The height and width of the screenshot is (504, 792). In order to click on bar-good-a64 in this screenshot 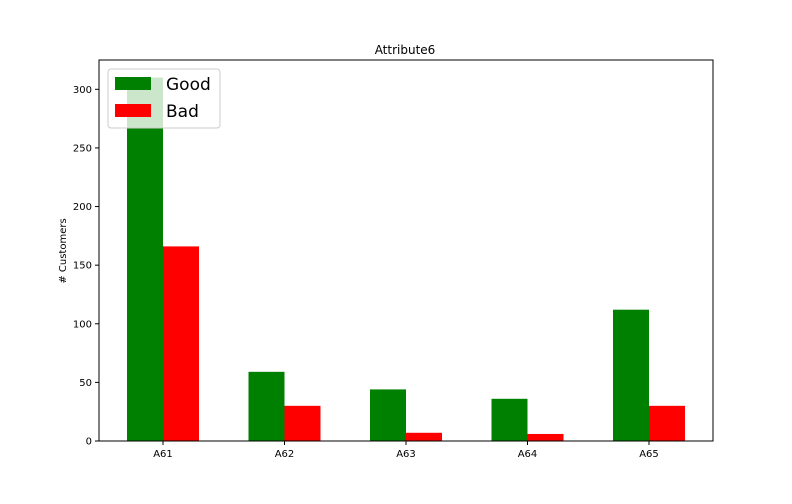, I will do `click(509, 419)`.